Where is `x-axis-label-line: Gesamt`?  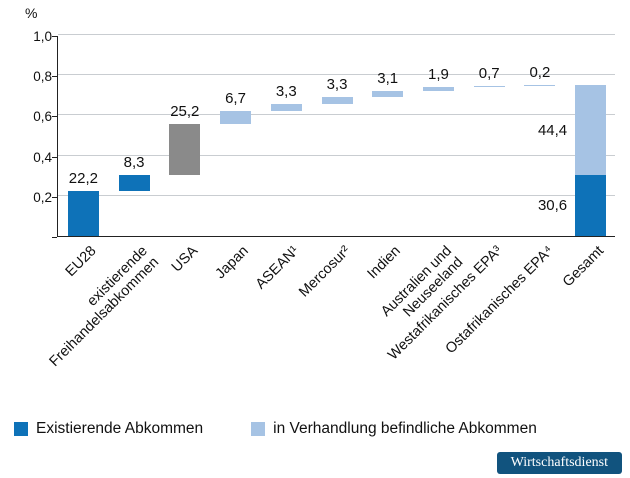 x-axis-label-line: Gesamt is located at coordinates (583, 267).